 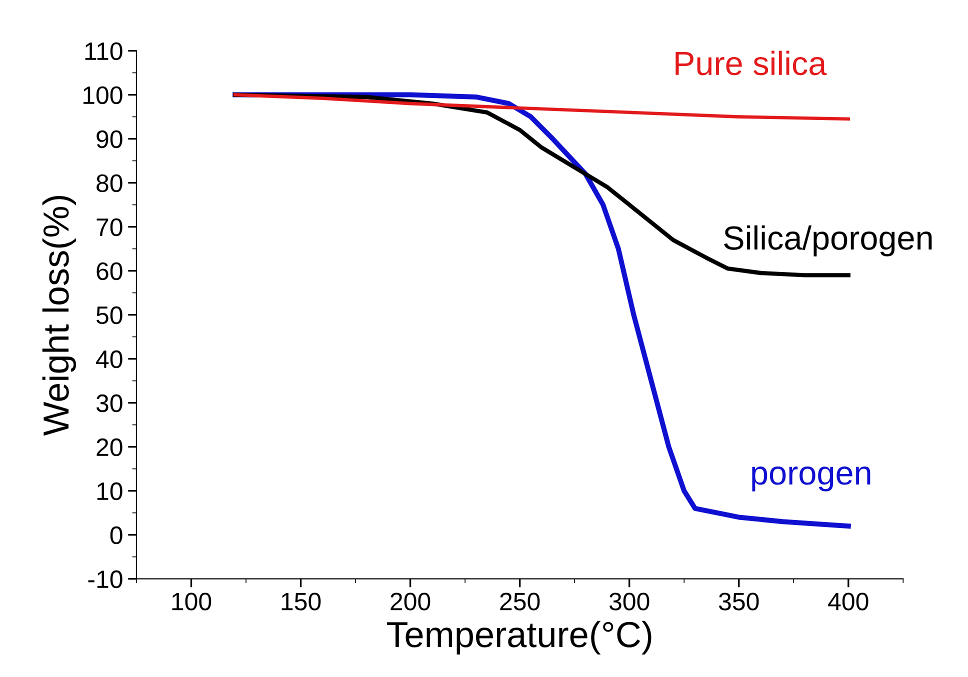 I want to click on y-tick-label: 60, so click(x=109, y=271).